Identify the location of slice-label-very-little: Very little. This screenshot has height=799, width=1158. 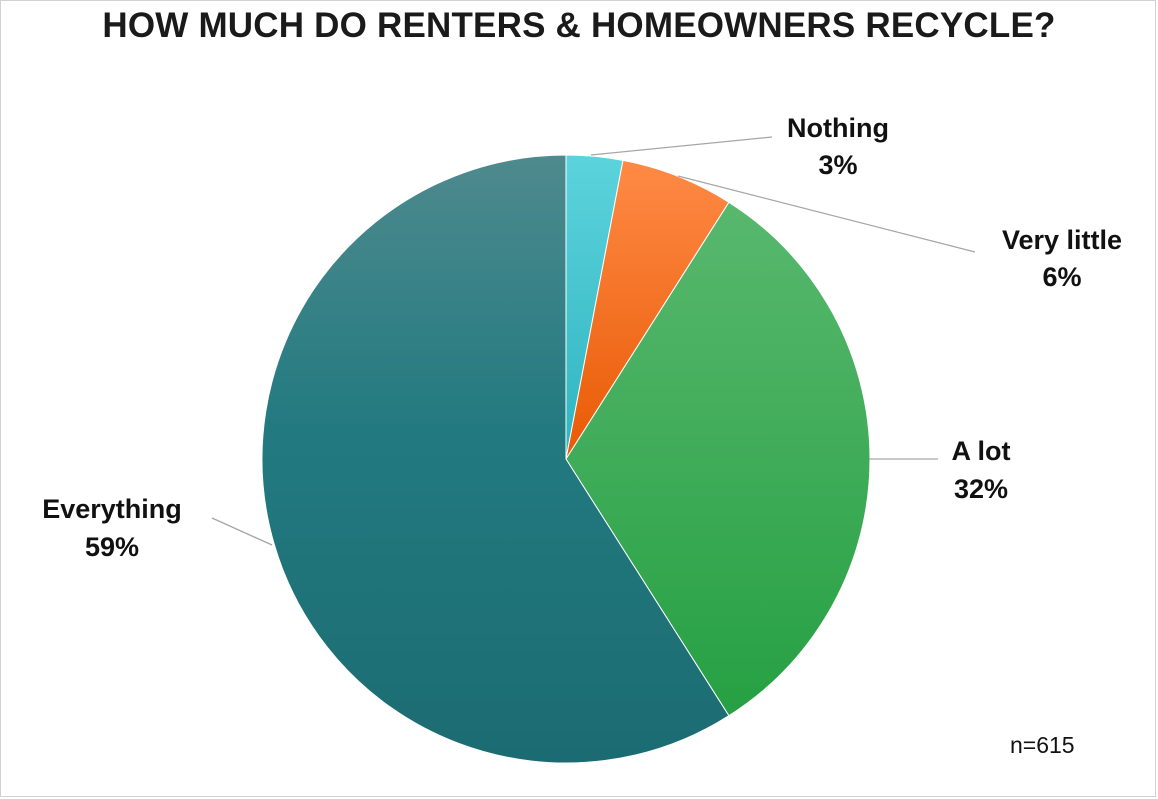
(1062, 240).